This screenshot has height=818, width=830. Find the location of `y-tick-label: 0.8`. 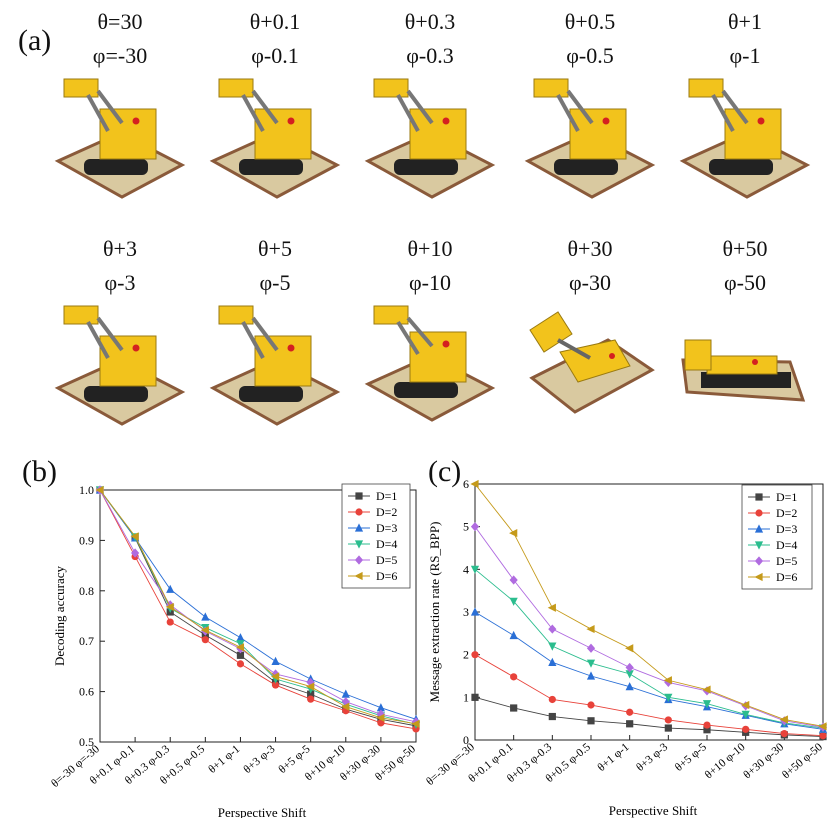

y-tick-label: 0.8 is located at coordinates (86, 591).